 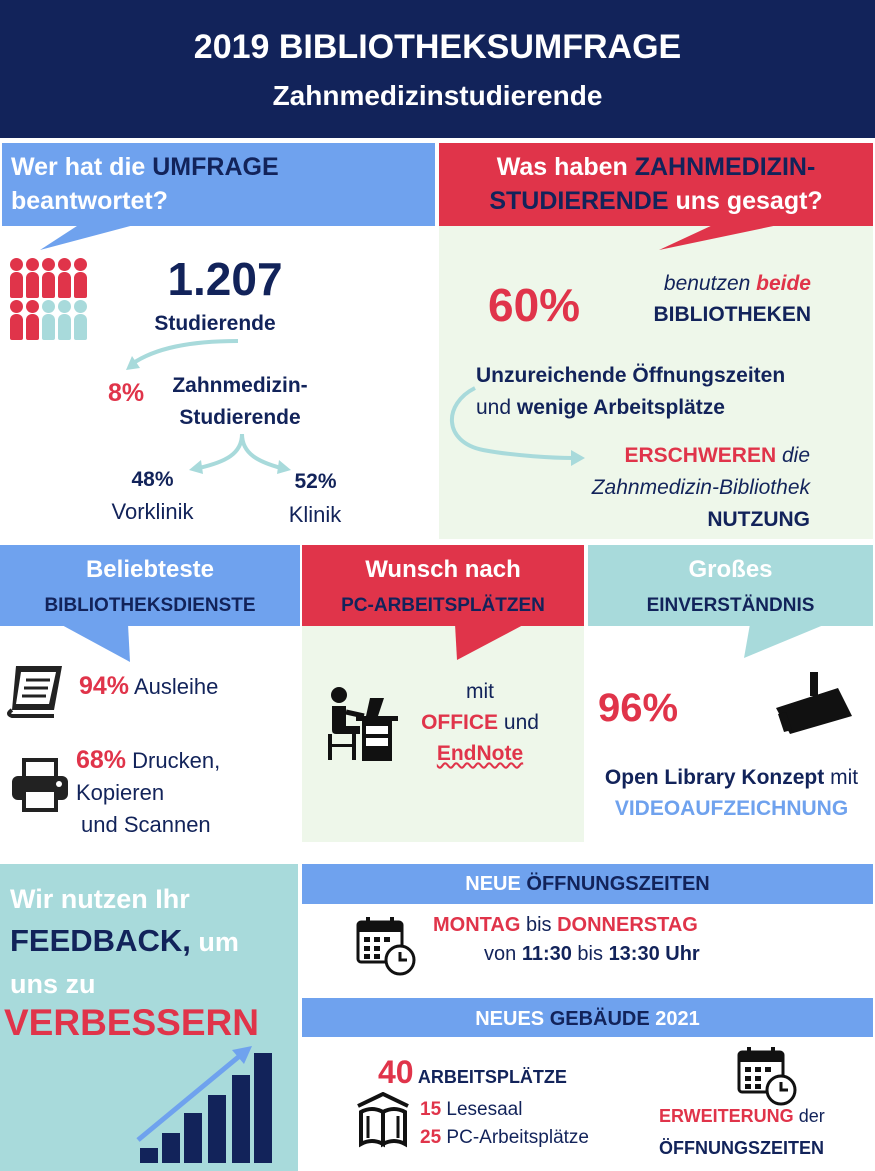 I want to click on page-subtitle: Zahnmedizinstudierende, so click(x=437, y=95).